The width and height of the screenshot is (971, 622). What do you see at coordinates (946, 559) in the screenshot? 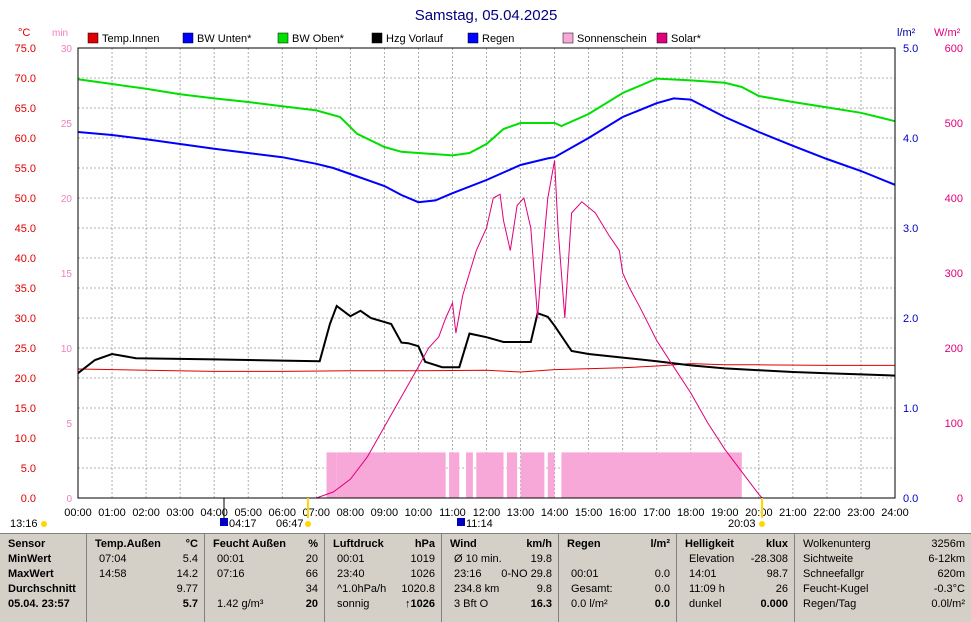
I see `stats-cell: 6-12km` at bounding box center [946, 559].